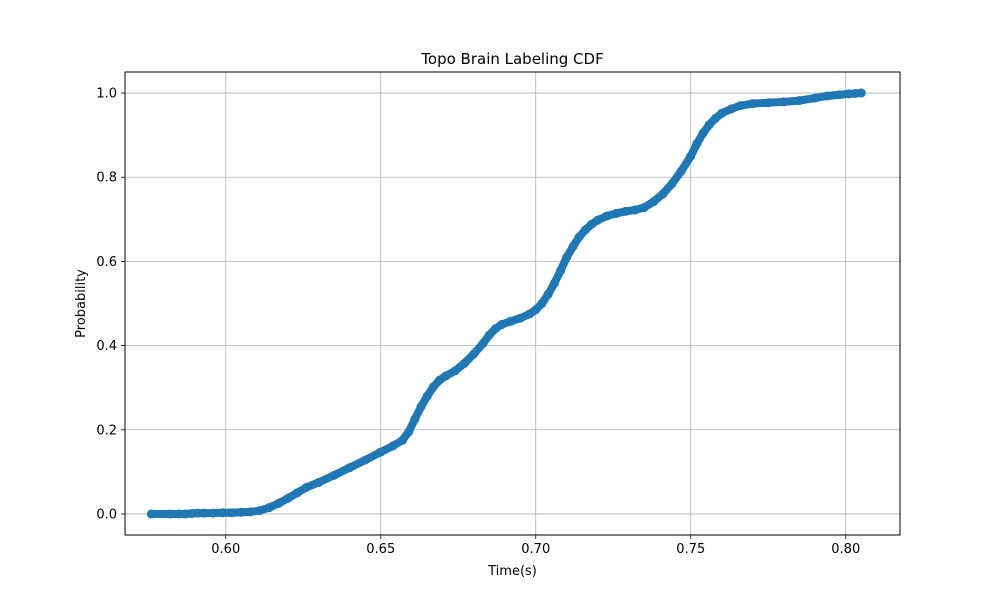  Describe the element at coordinates (225, 549) in the screenshot. I see `x-tick-label: 0.60` at that location.